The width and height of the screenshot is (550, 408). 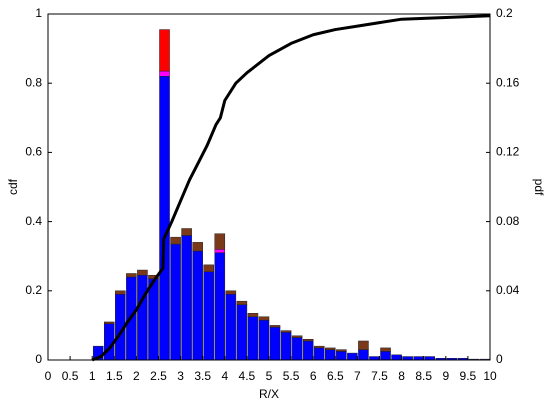 I want to click on y2-tick-label: 0.12, so click(x=508, y=152).